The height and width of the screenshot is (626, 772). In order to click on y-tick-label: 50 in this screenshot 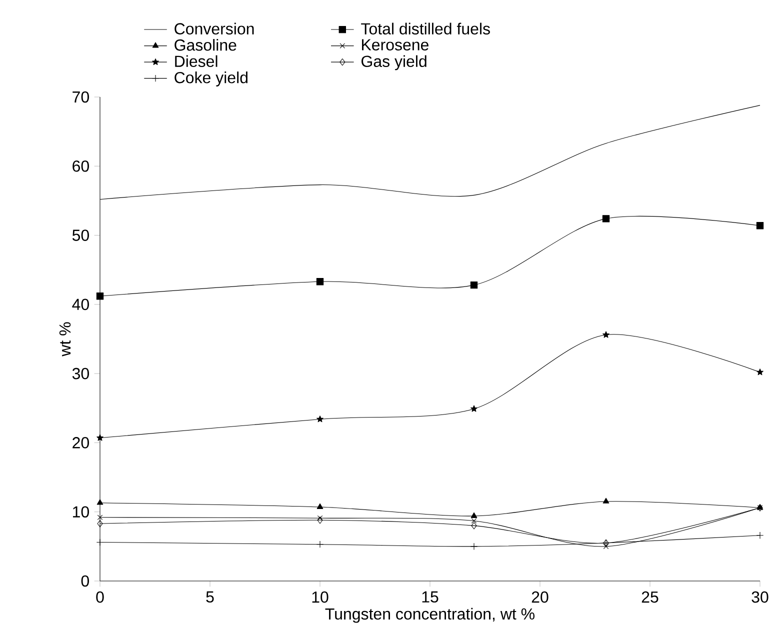, I will do `click(80, 235)`.